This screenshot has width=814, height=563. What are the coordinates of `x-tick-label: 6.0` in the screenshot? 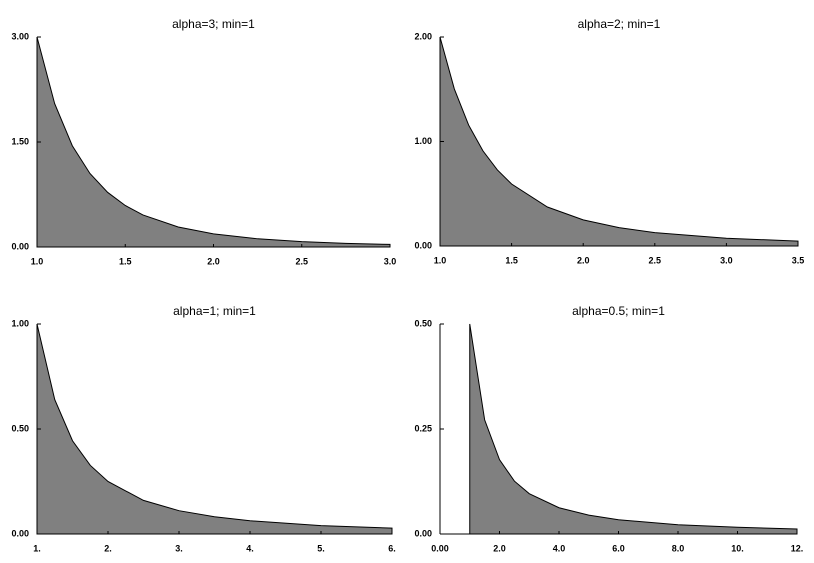 It's located at (618, 548).